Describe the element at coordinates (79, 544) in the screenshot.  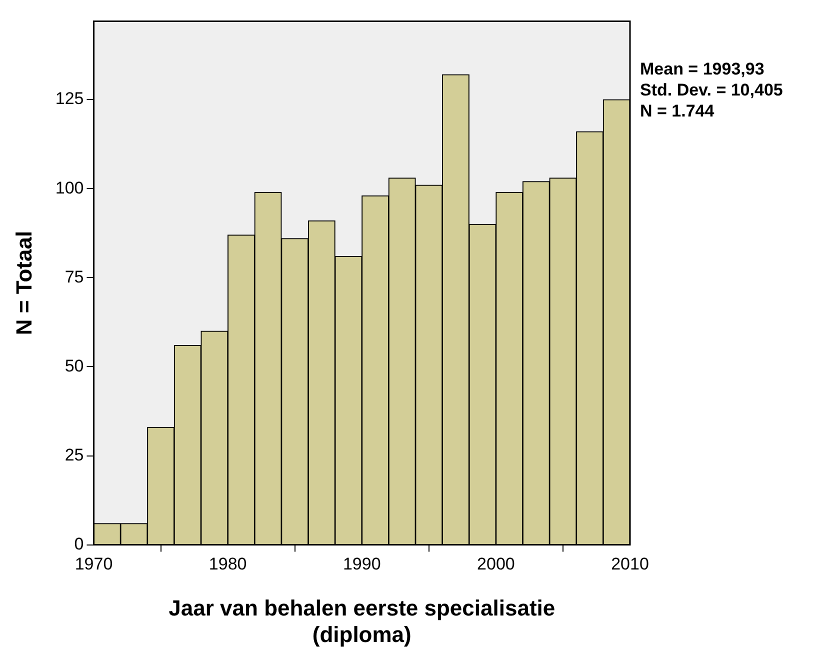
I see `y-tick-label: 0` at that location.